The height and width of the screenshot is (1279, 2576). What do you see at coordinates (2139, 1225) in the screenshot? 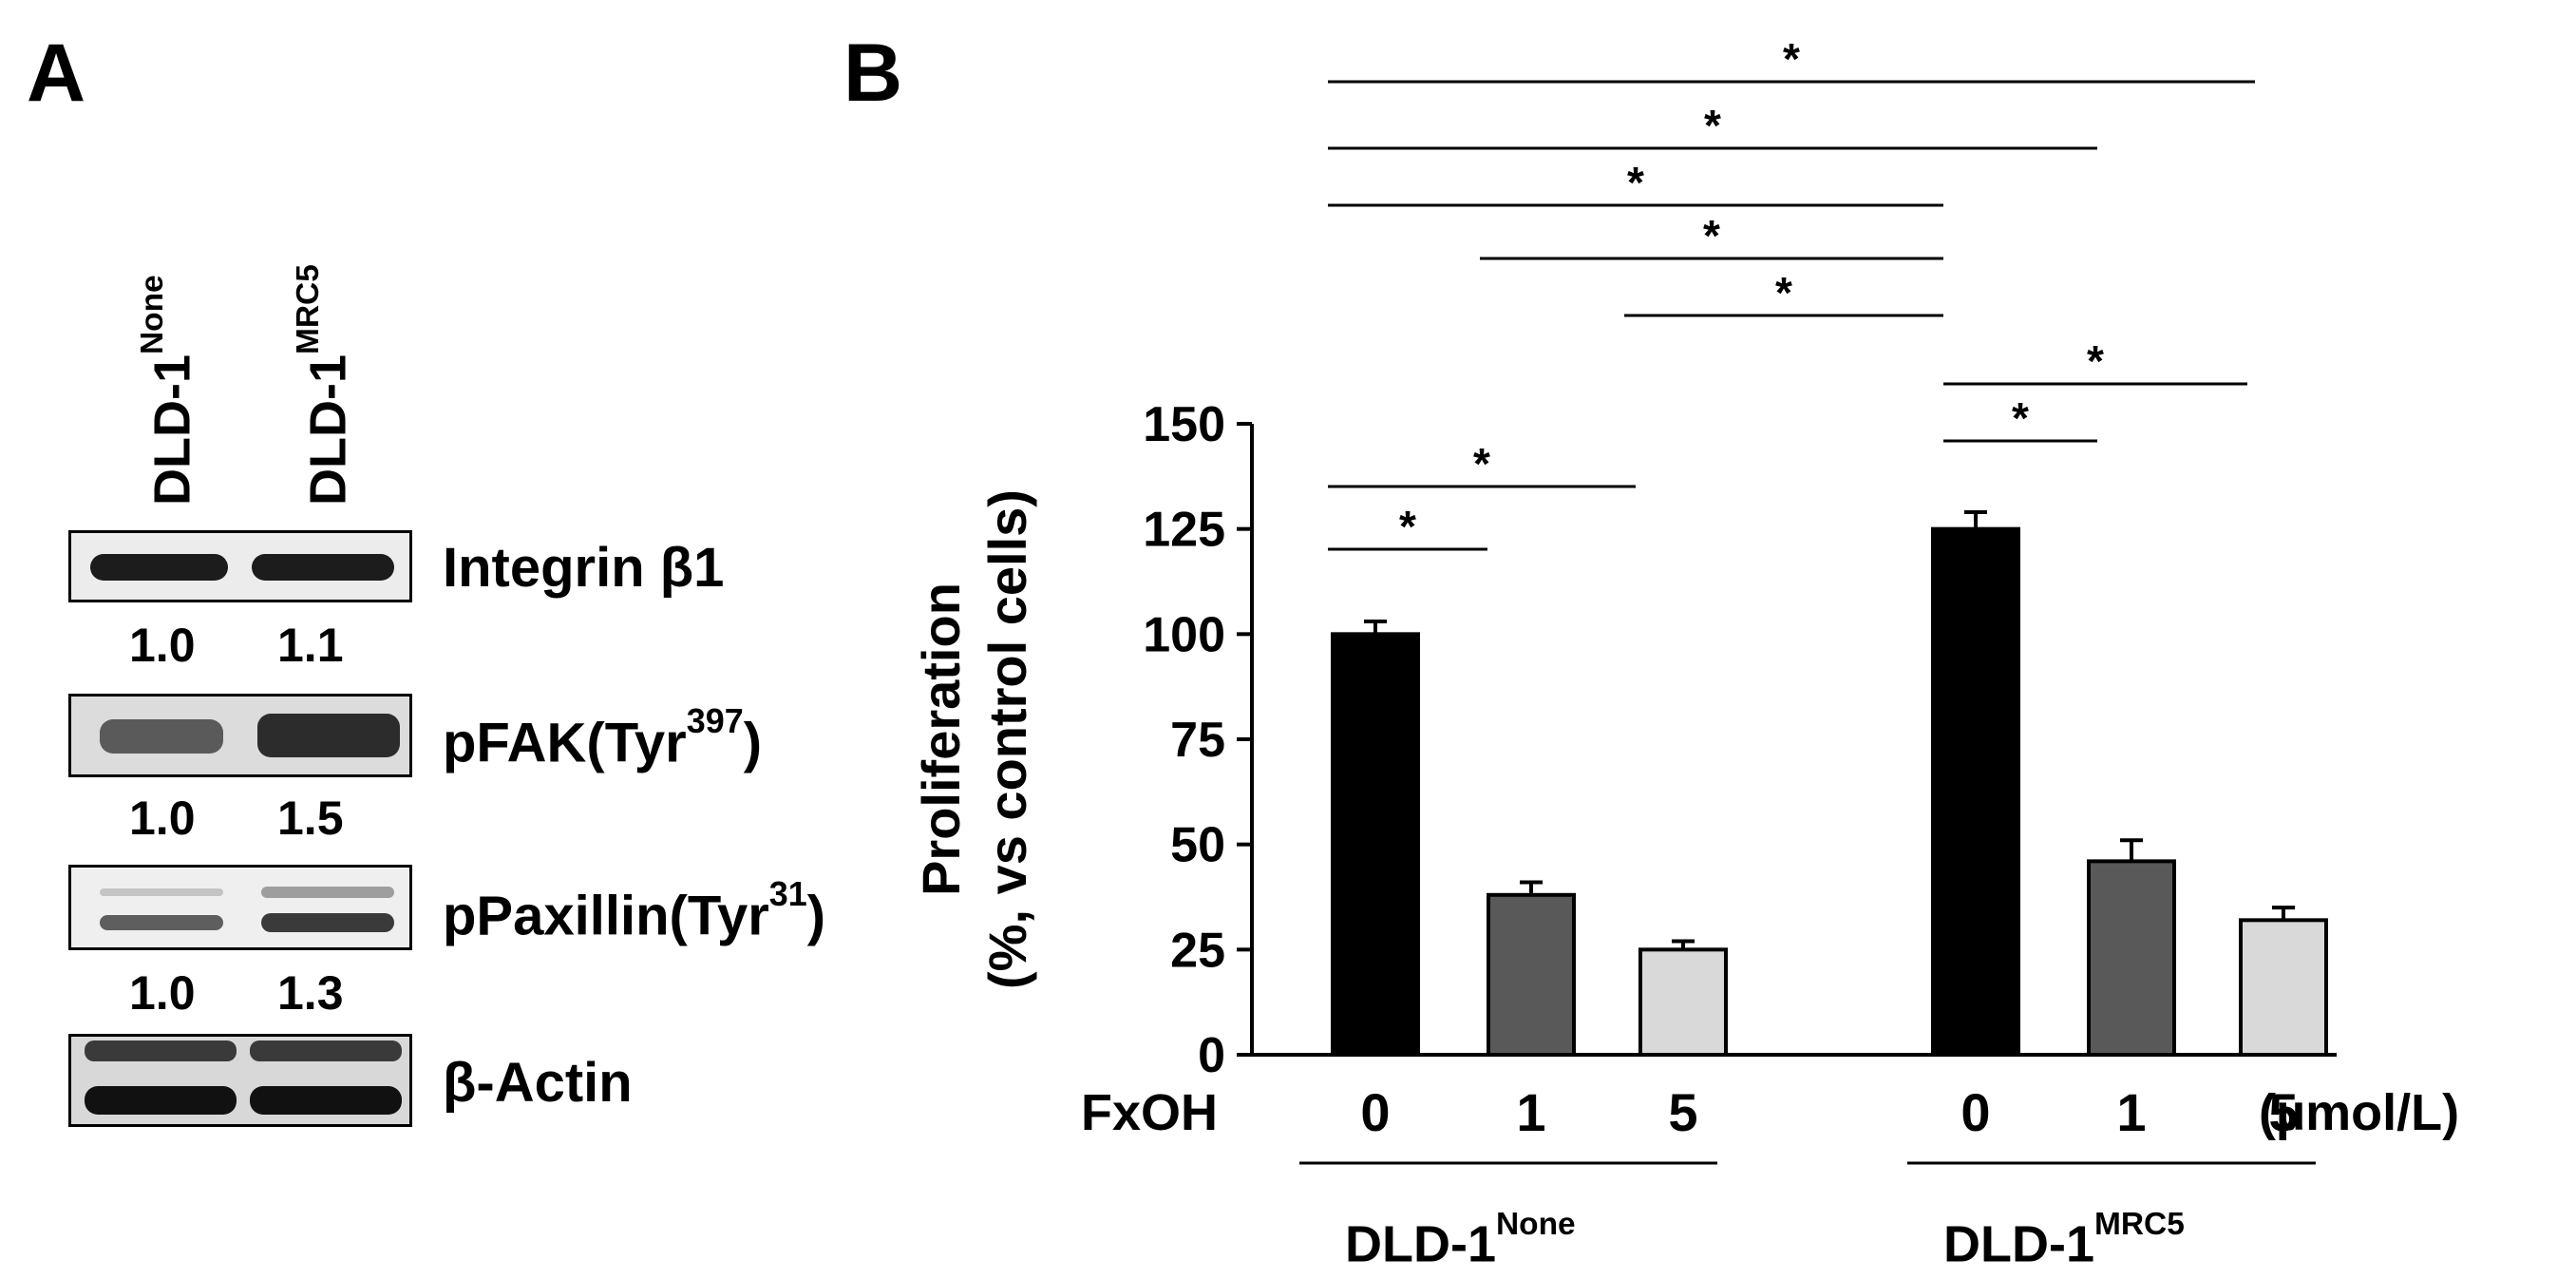
I see `group-label-sup: MRC5` at bounding box center [2139, 1225].